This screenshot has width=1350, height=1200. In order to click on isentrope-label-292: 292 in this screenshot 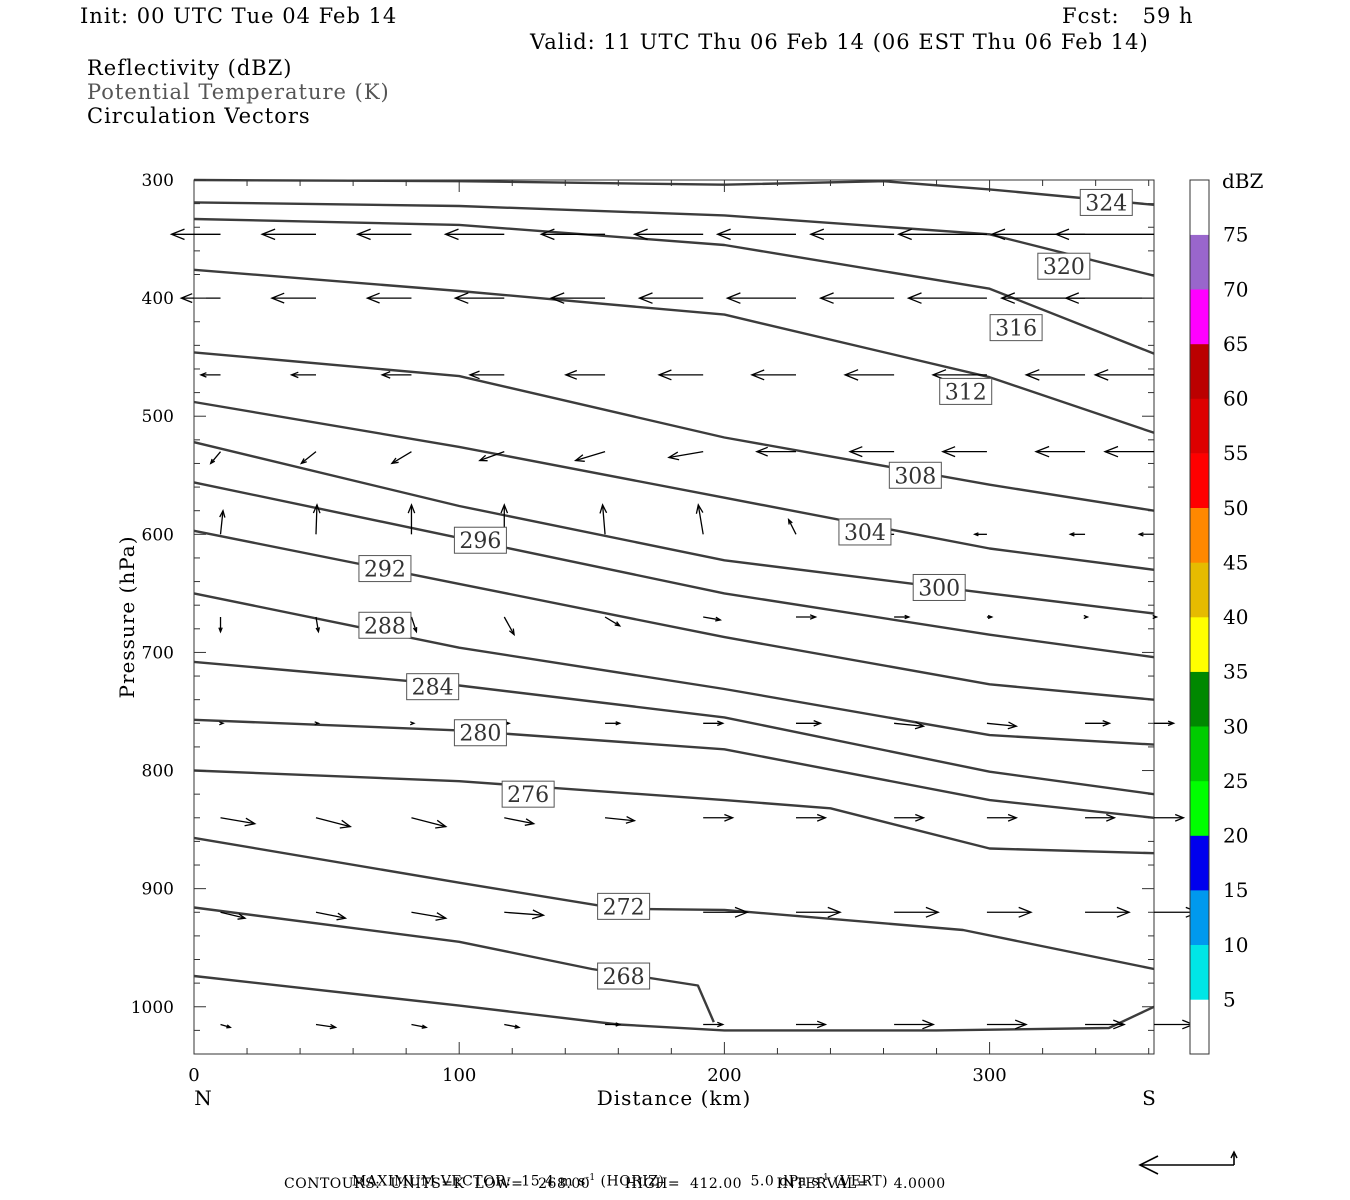, I will do `click(385, 570)`.